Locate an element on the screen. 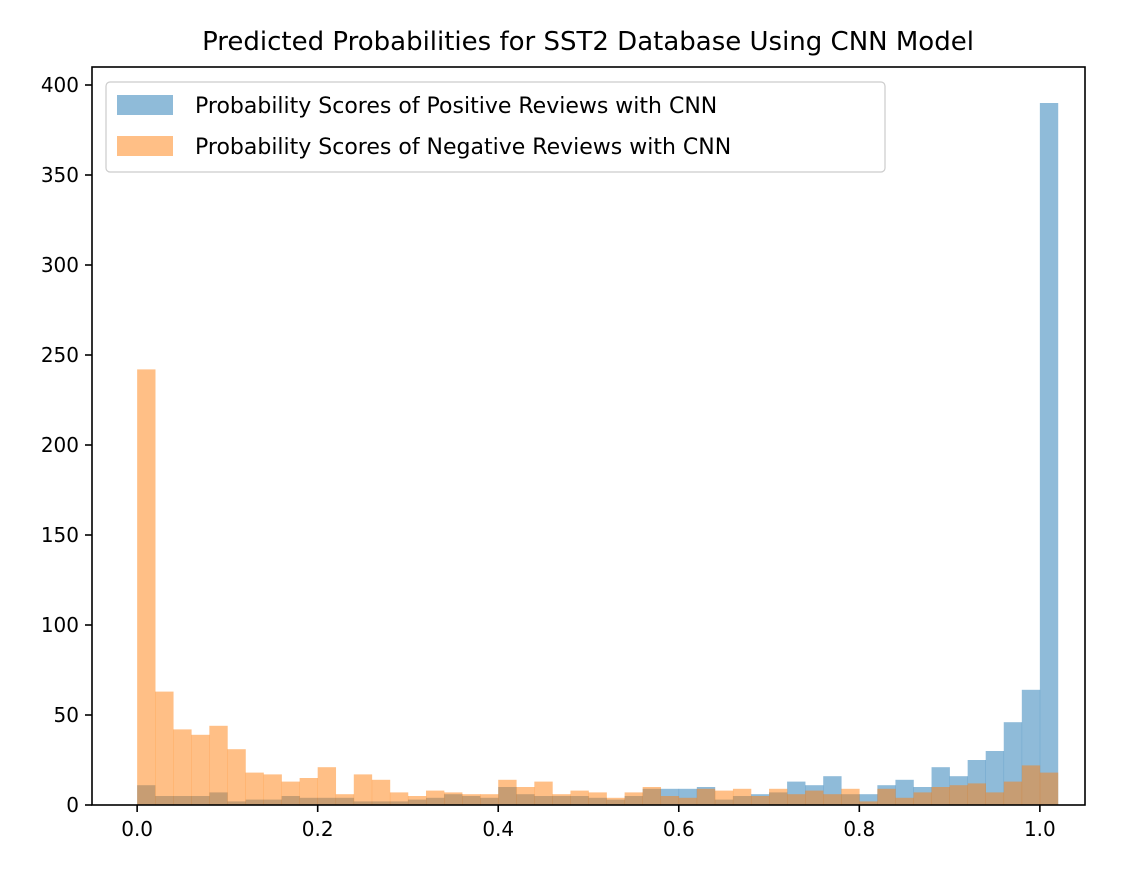  y-tick-label-6: 300 is located at coordinates (60, 265).